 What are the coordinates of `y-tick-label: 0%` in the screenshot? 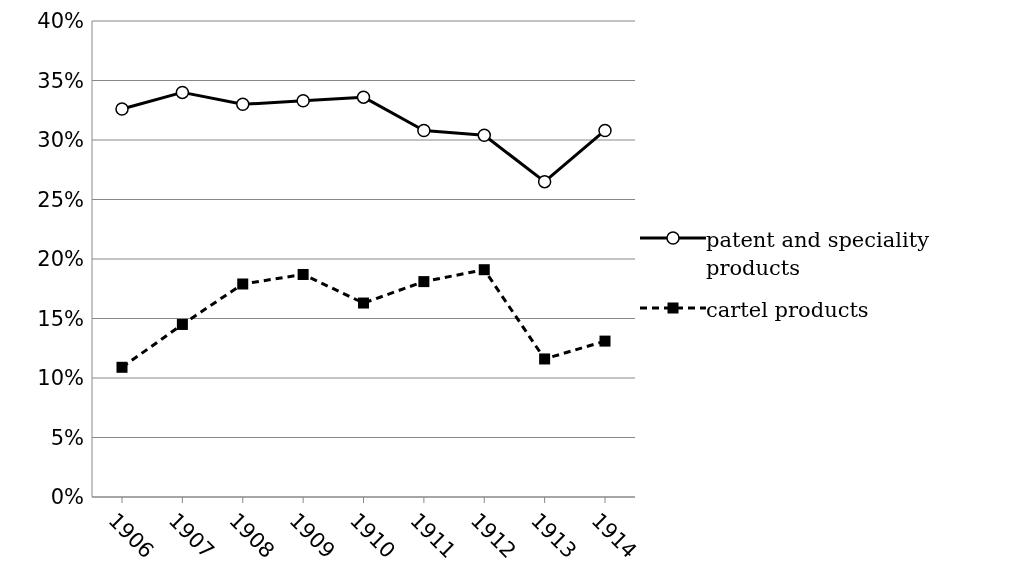 It's located at (67, 497).